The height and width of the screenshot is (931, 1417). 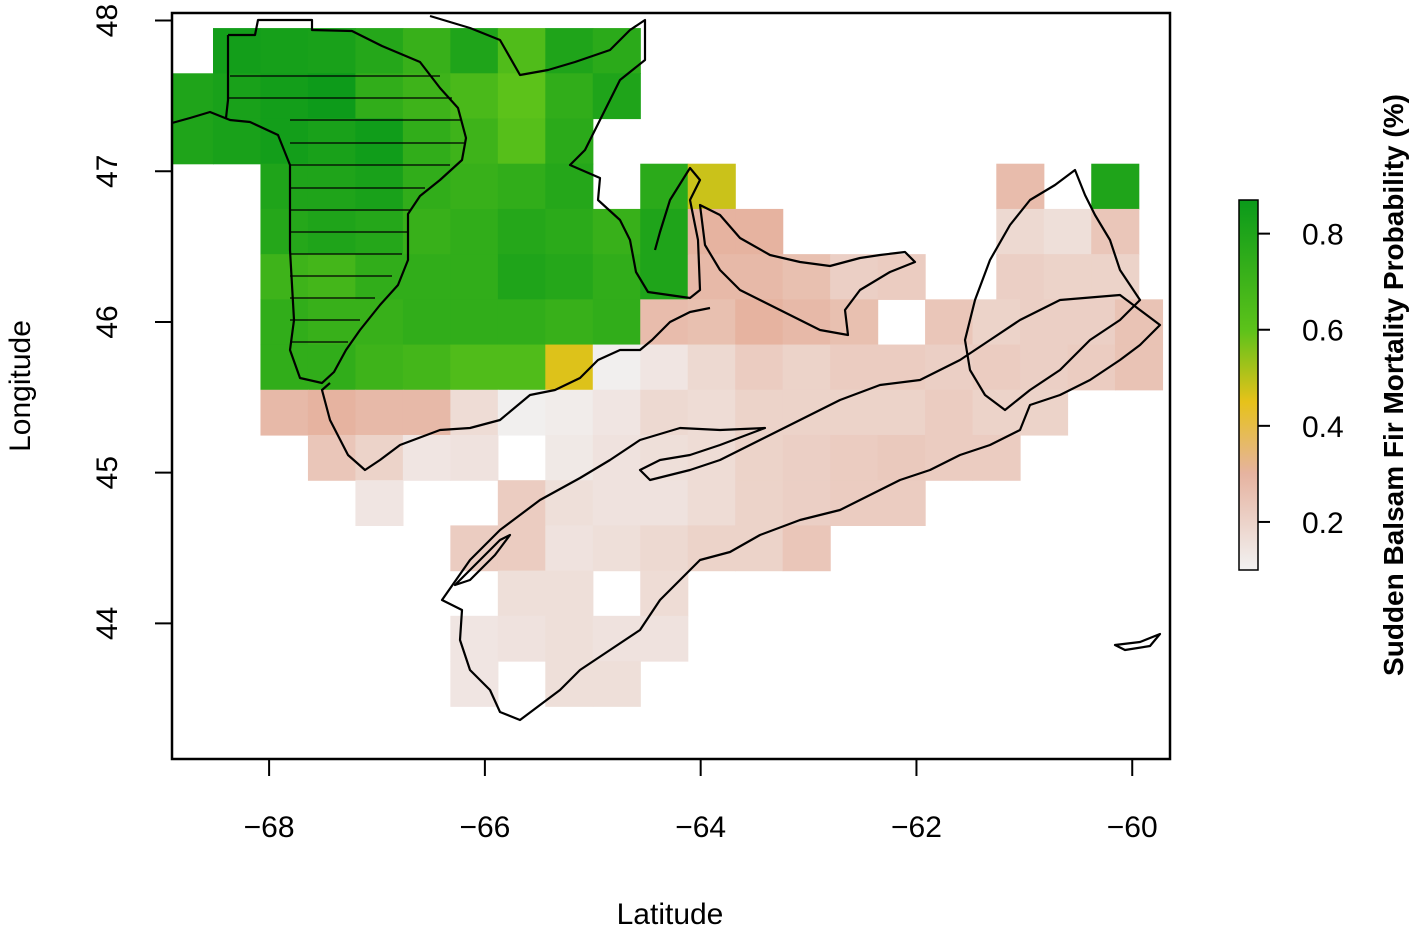 I want to click on legend-ticks: 0.2 0.4 0.6 0.8, so click(x=1301, y=379).